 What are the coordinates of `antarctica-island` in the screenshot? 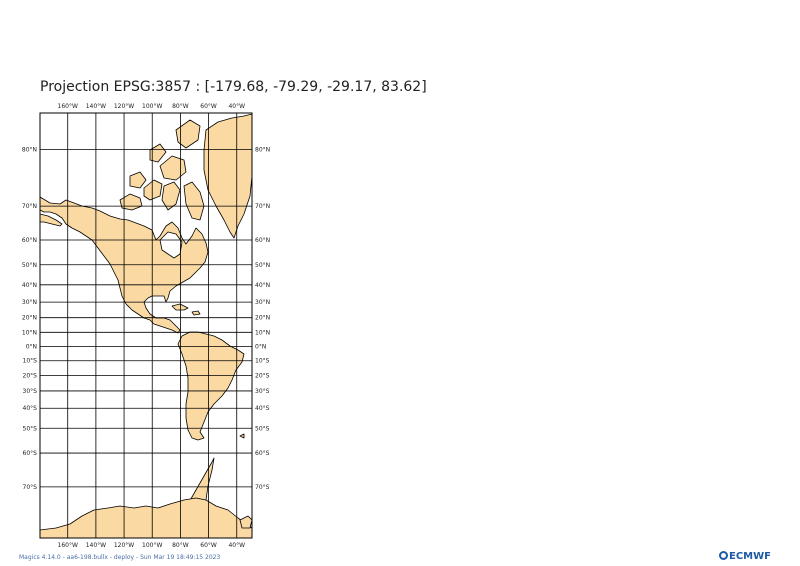 It's located at (245, 522).